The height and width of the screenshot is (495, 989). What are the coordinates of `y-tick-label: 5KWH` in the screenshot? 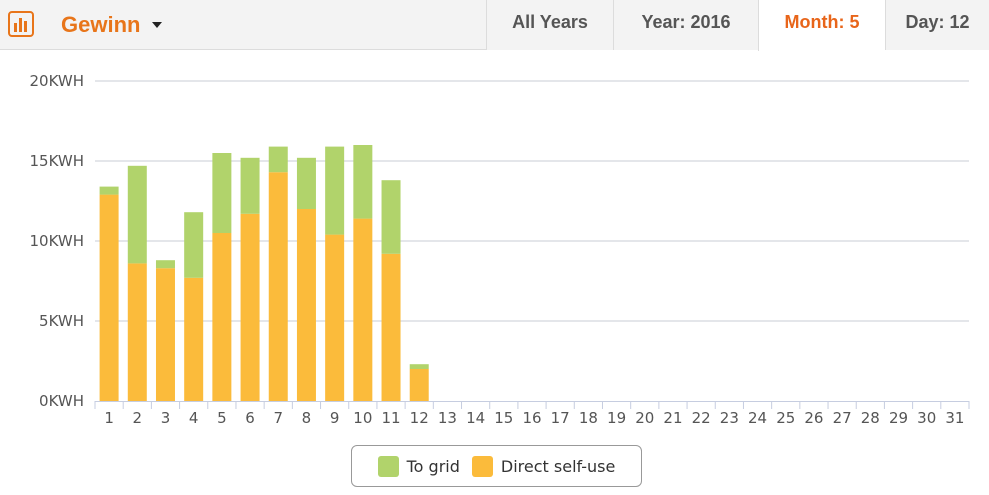 It's located at (61, 321).